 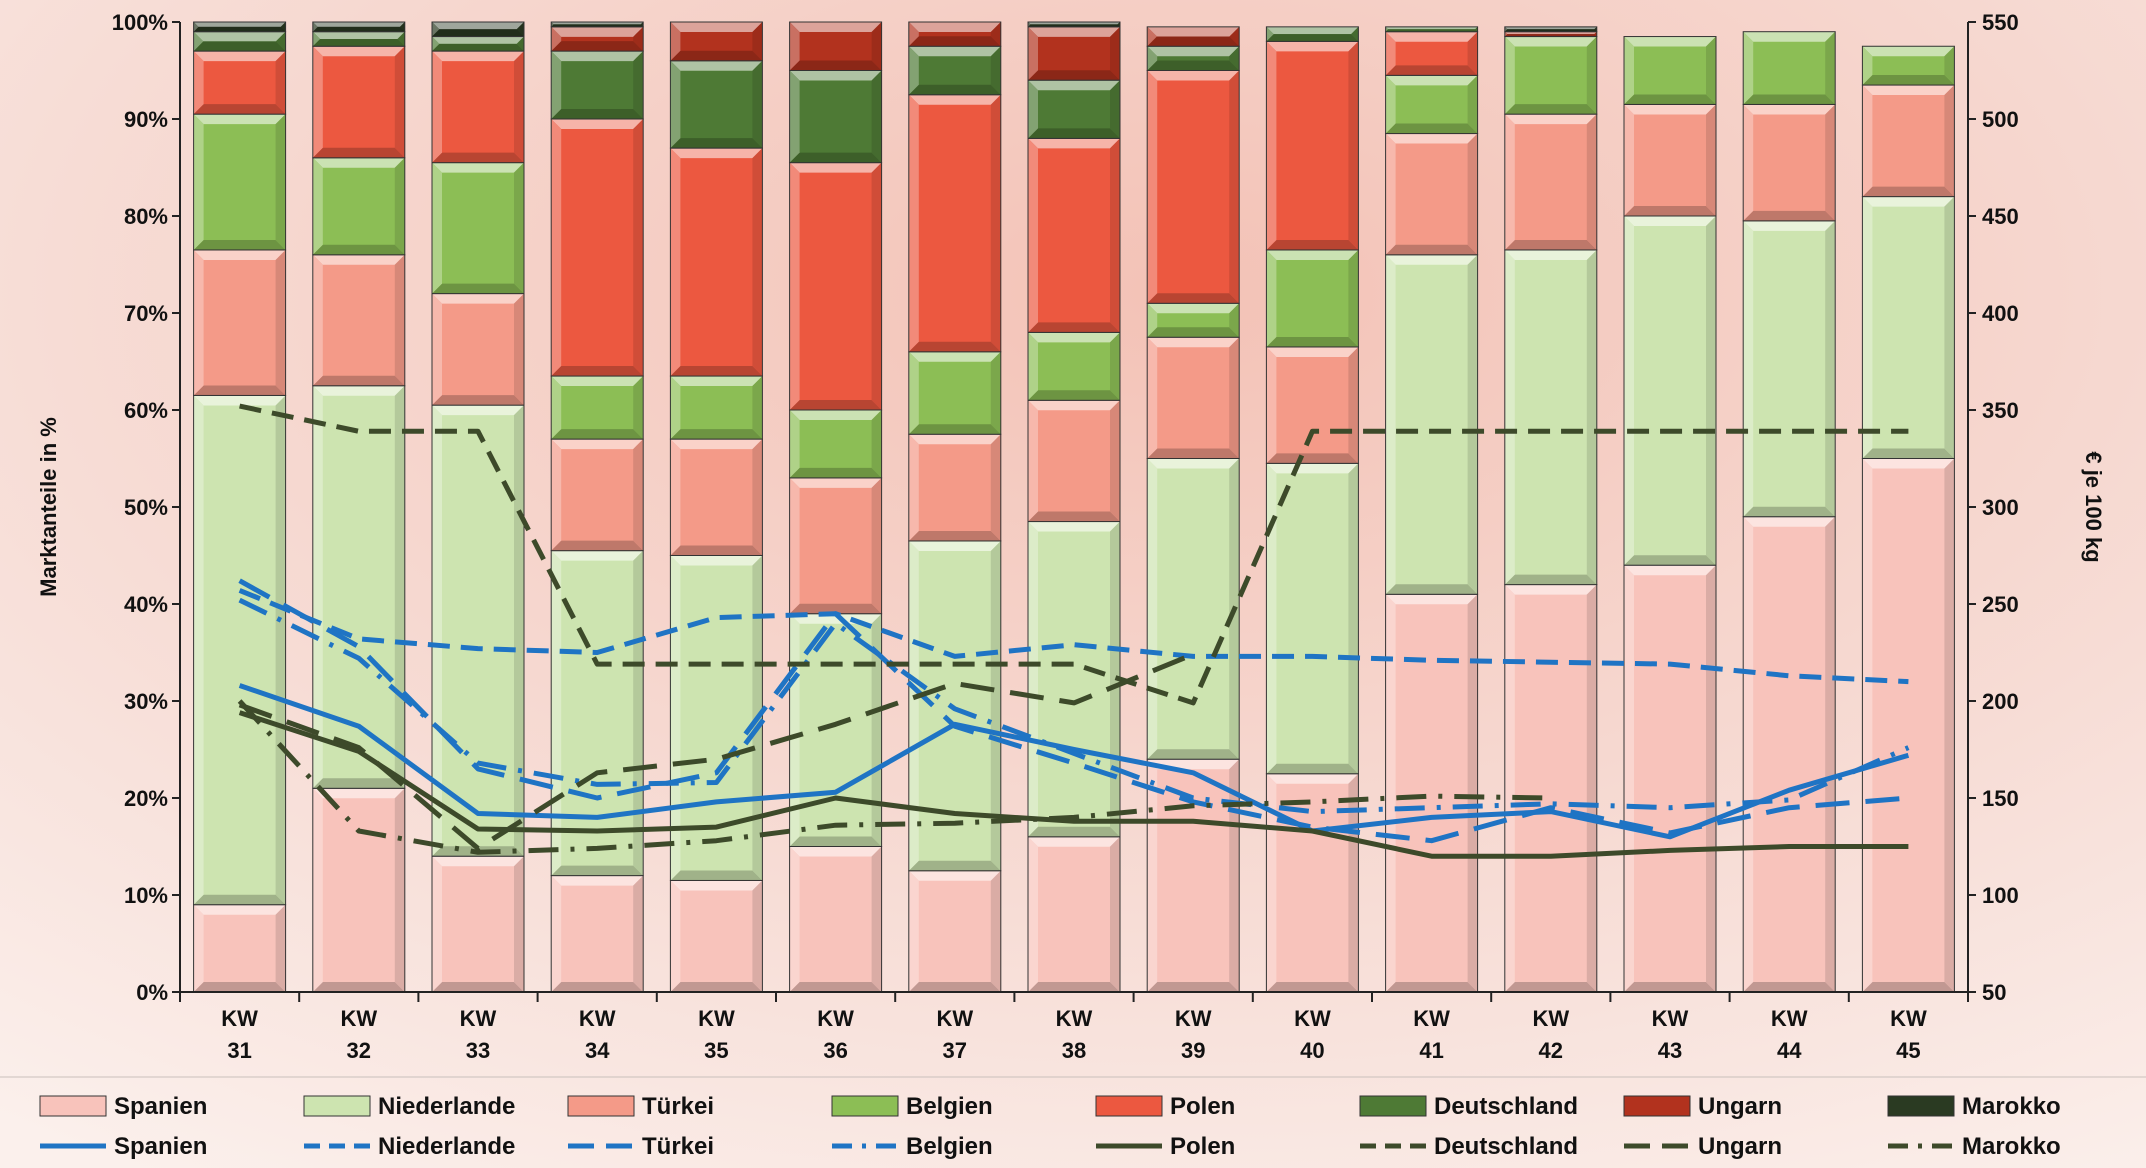 What do you see at coordinates (716, 1050) in the screenshot?
I see `x-tick-label: 35` at bounding box center [716, 1050].